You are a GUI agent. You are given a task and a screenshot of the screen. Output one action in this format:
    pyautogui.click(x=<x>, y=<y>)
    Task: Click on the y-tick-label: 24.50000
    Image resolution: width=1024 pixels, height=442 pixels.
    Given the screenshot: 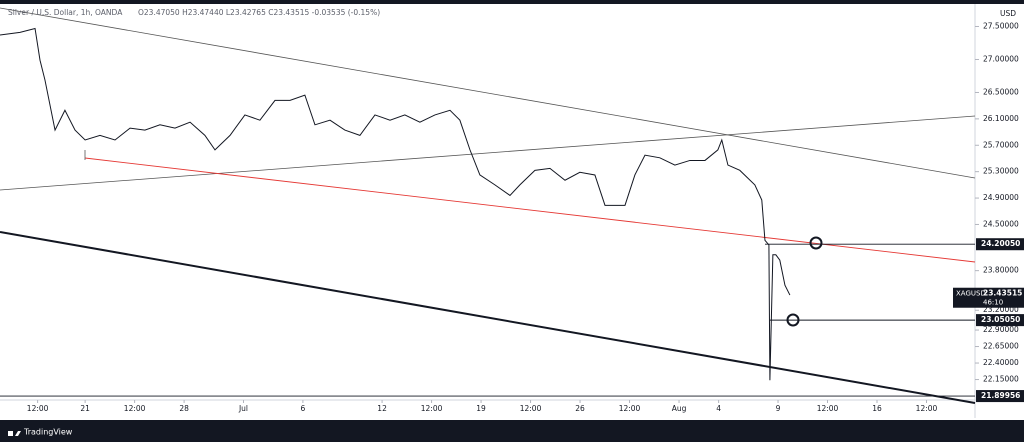 What is the action you would take?
    pyautogui.click(x=1001, y=223)
    